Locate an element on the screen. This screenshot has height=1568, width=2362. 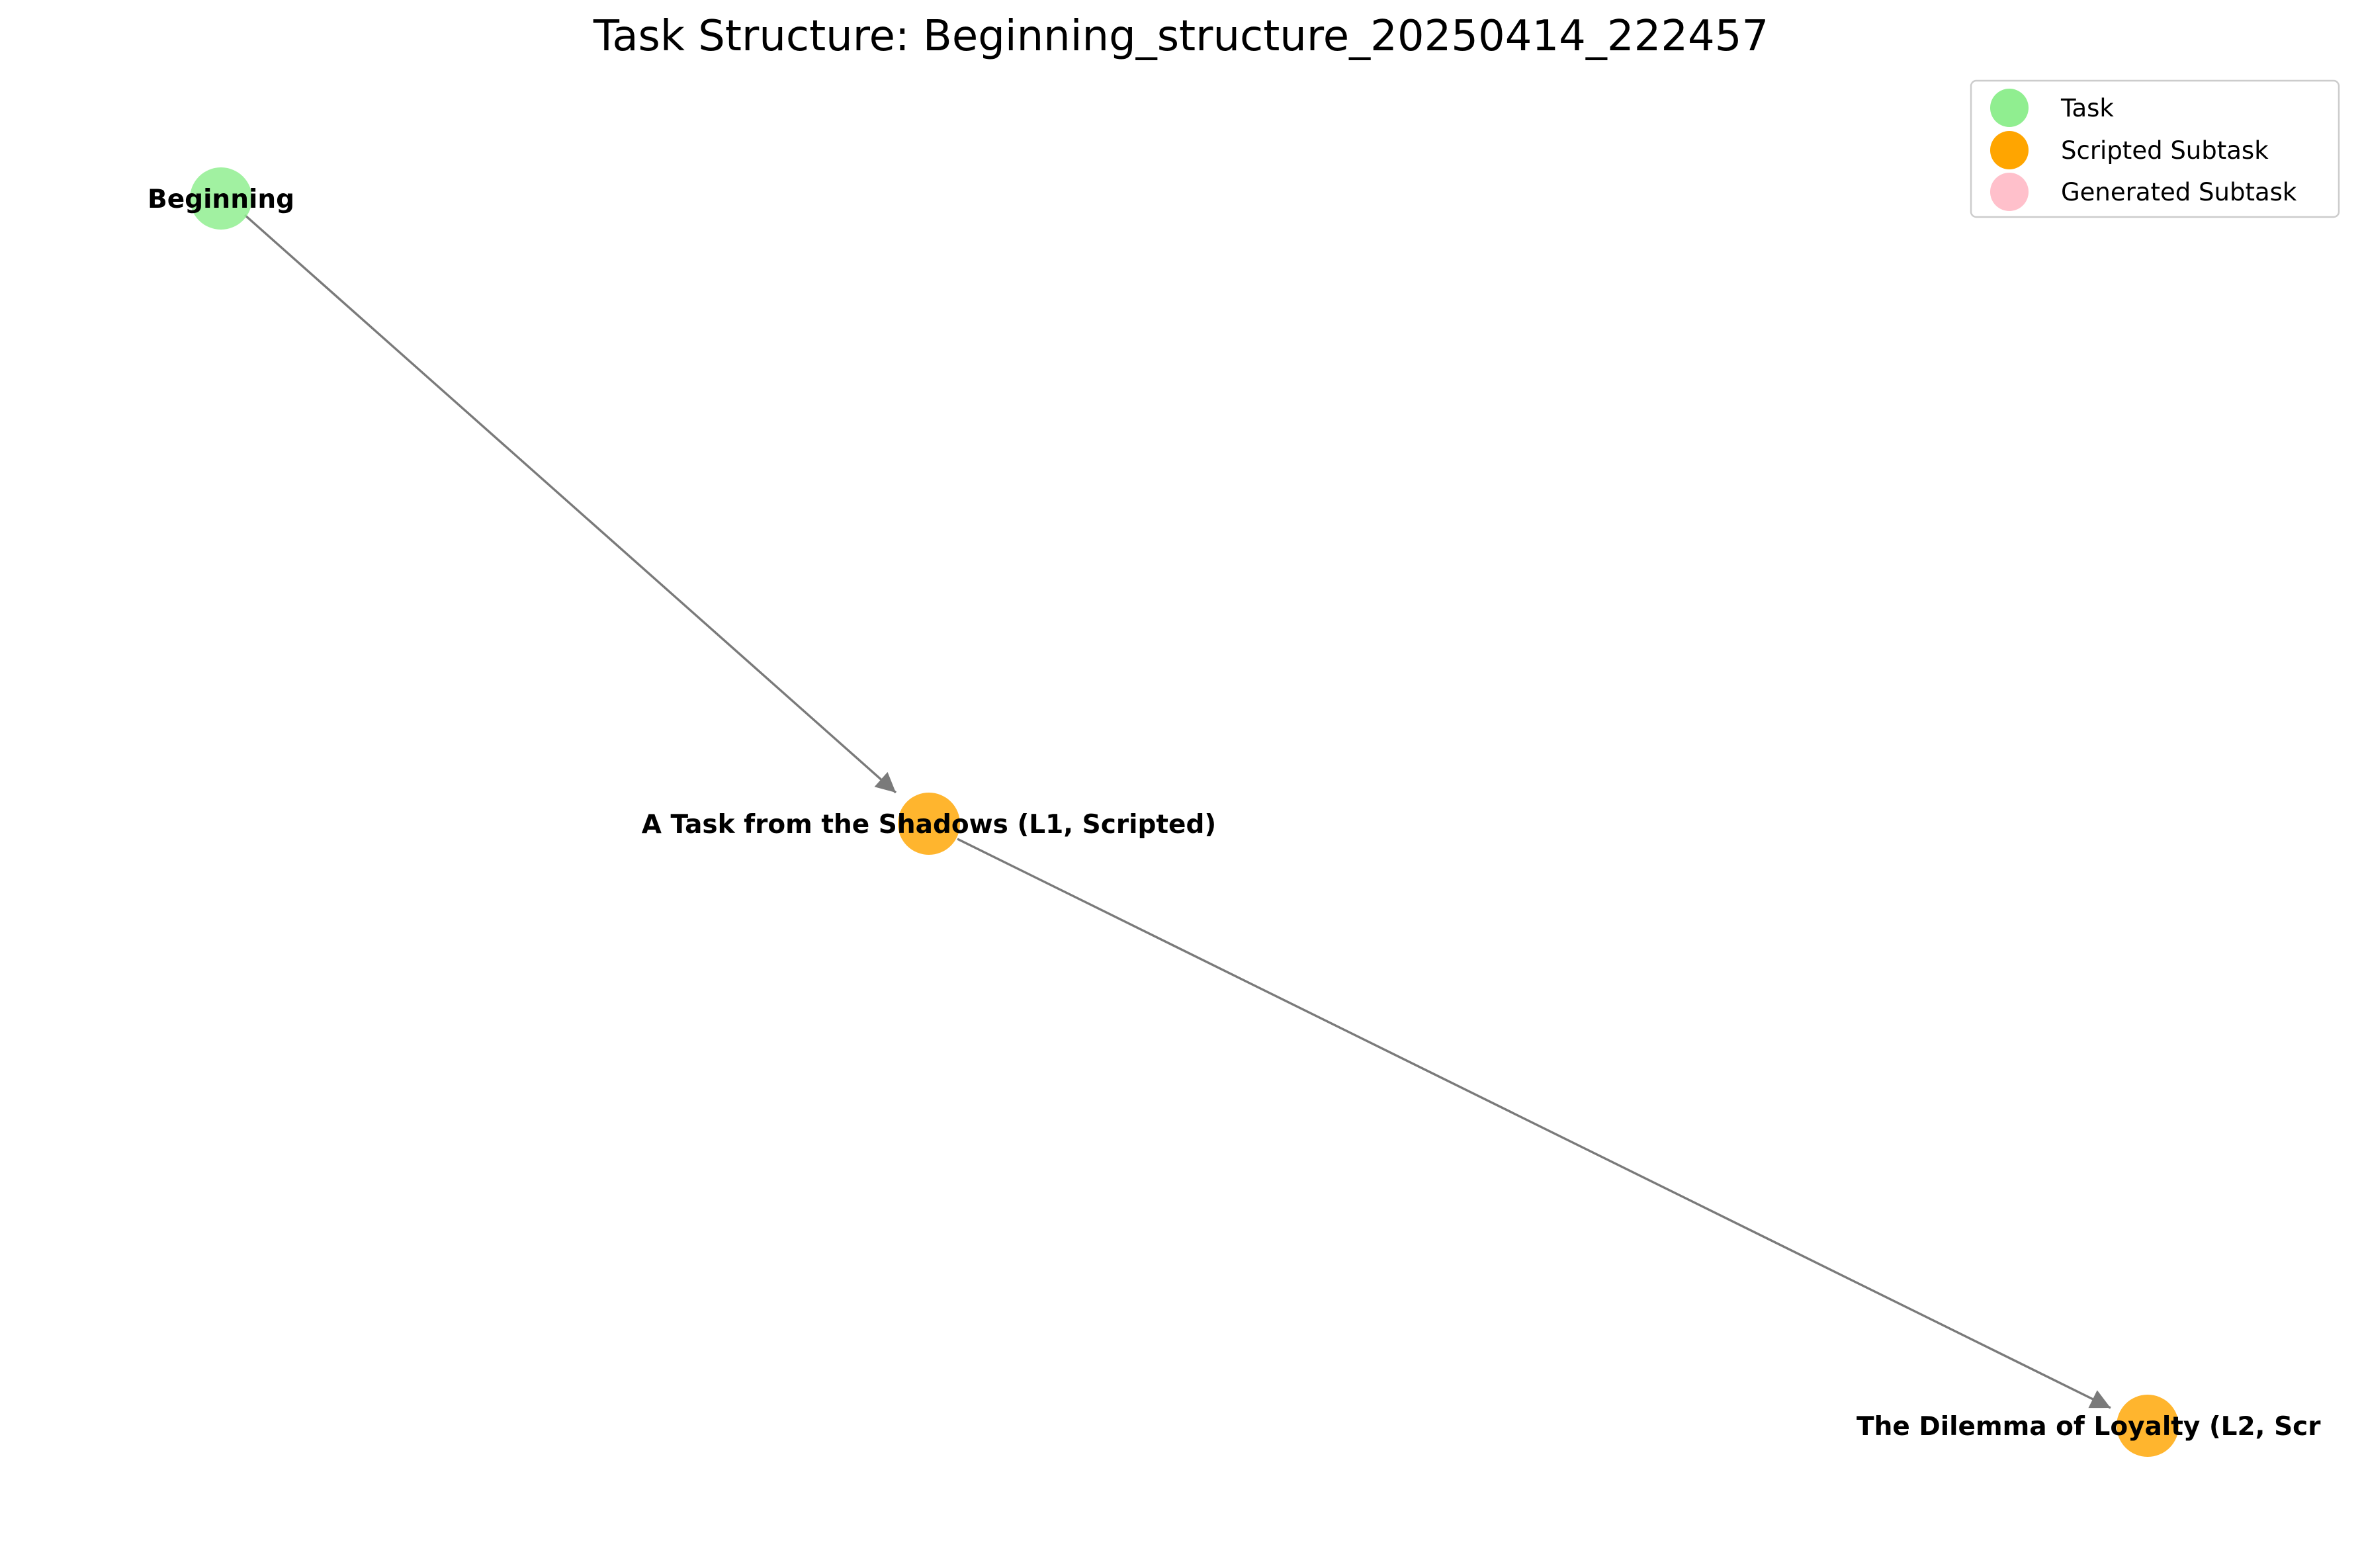
legend-scripted-marker is located at coordinates (2009, 150).